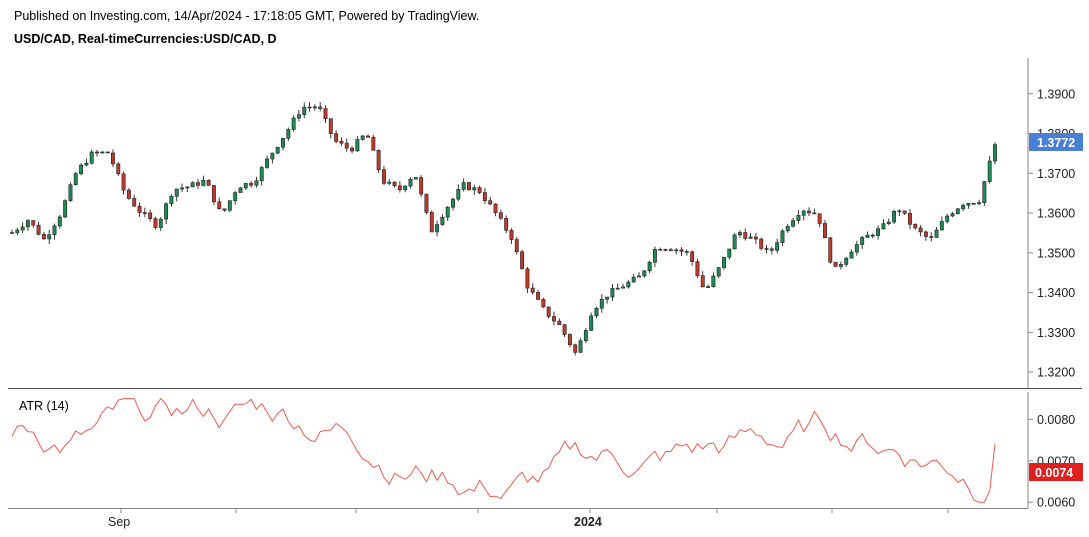 The width and height of the screenshot is (1089, 537). What do you see at coordinates (1056, 373) in the screenshot?
I see `price-tick-label: 1.3200` at bounding box center [1056, 373].